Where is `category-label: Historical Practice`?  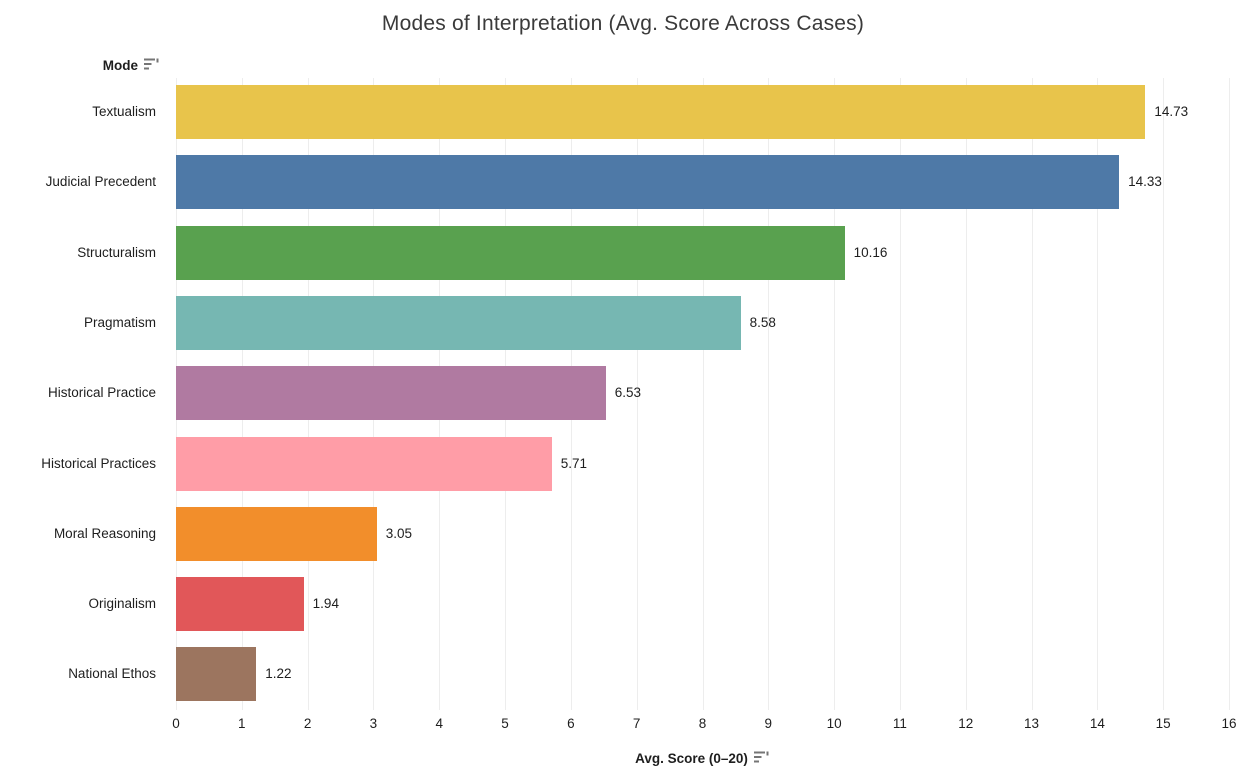 category-label: Historical Practice is located at coordinates (101, 393).